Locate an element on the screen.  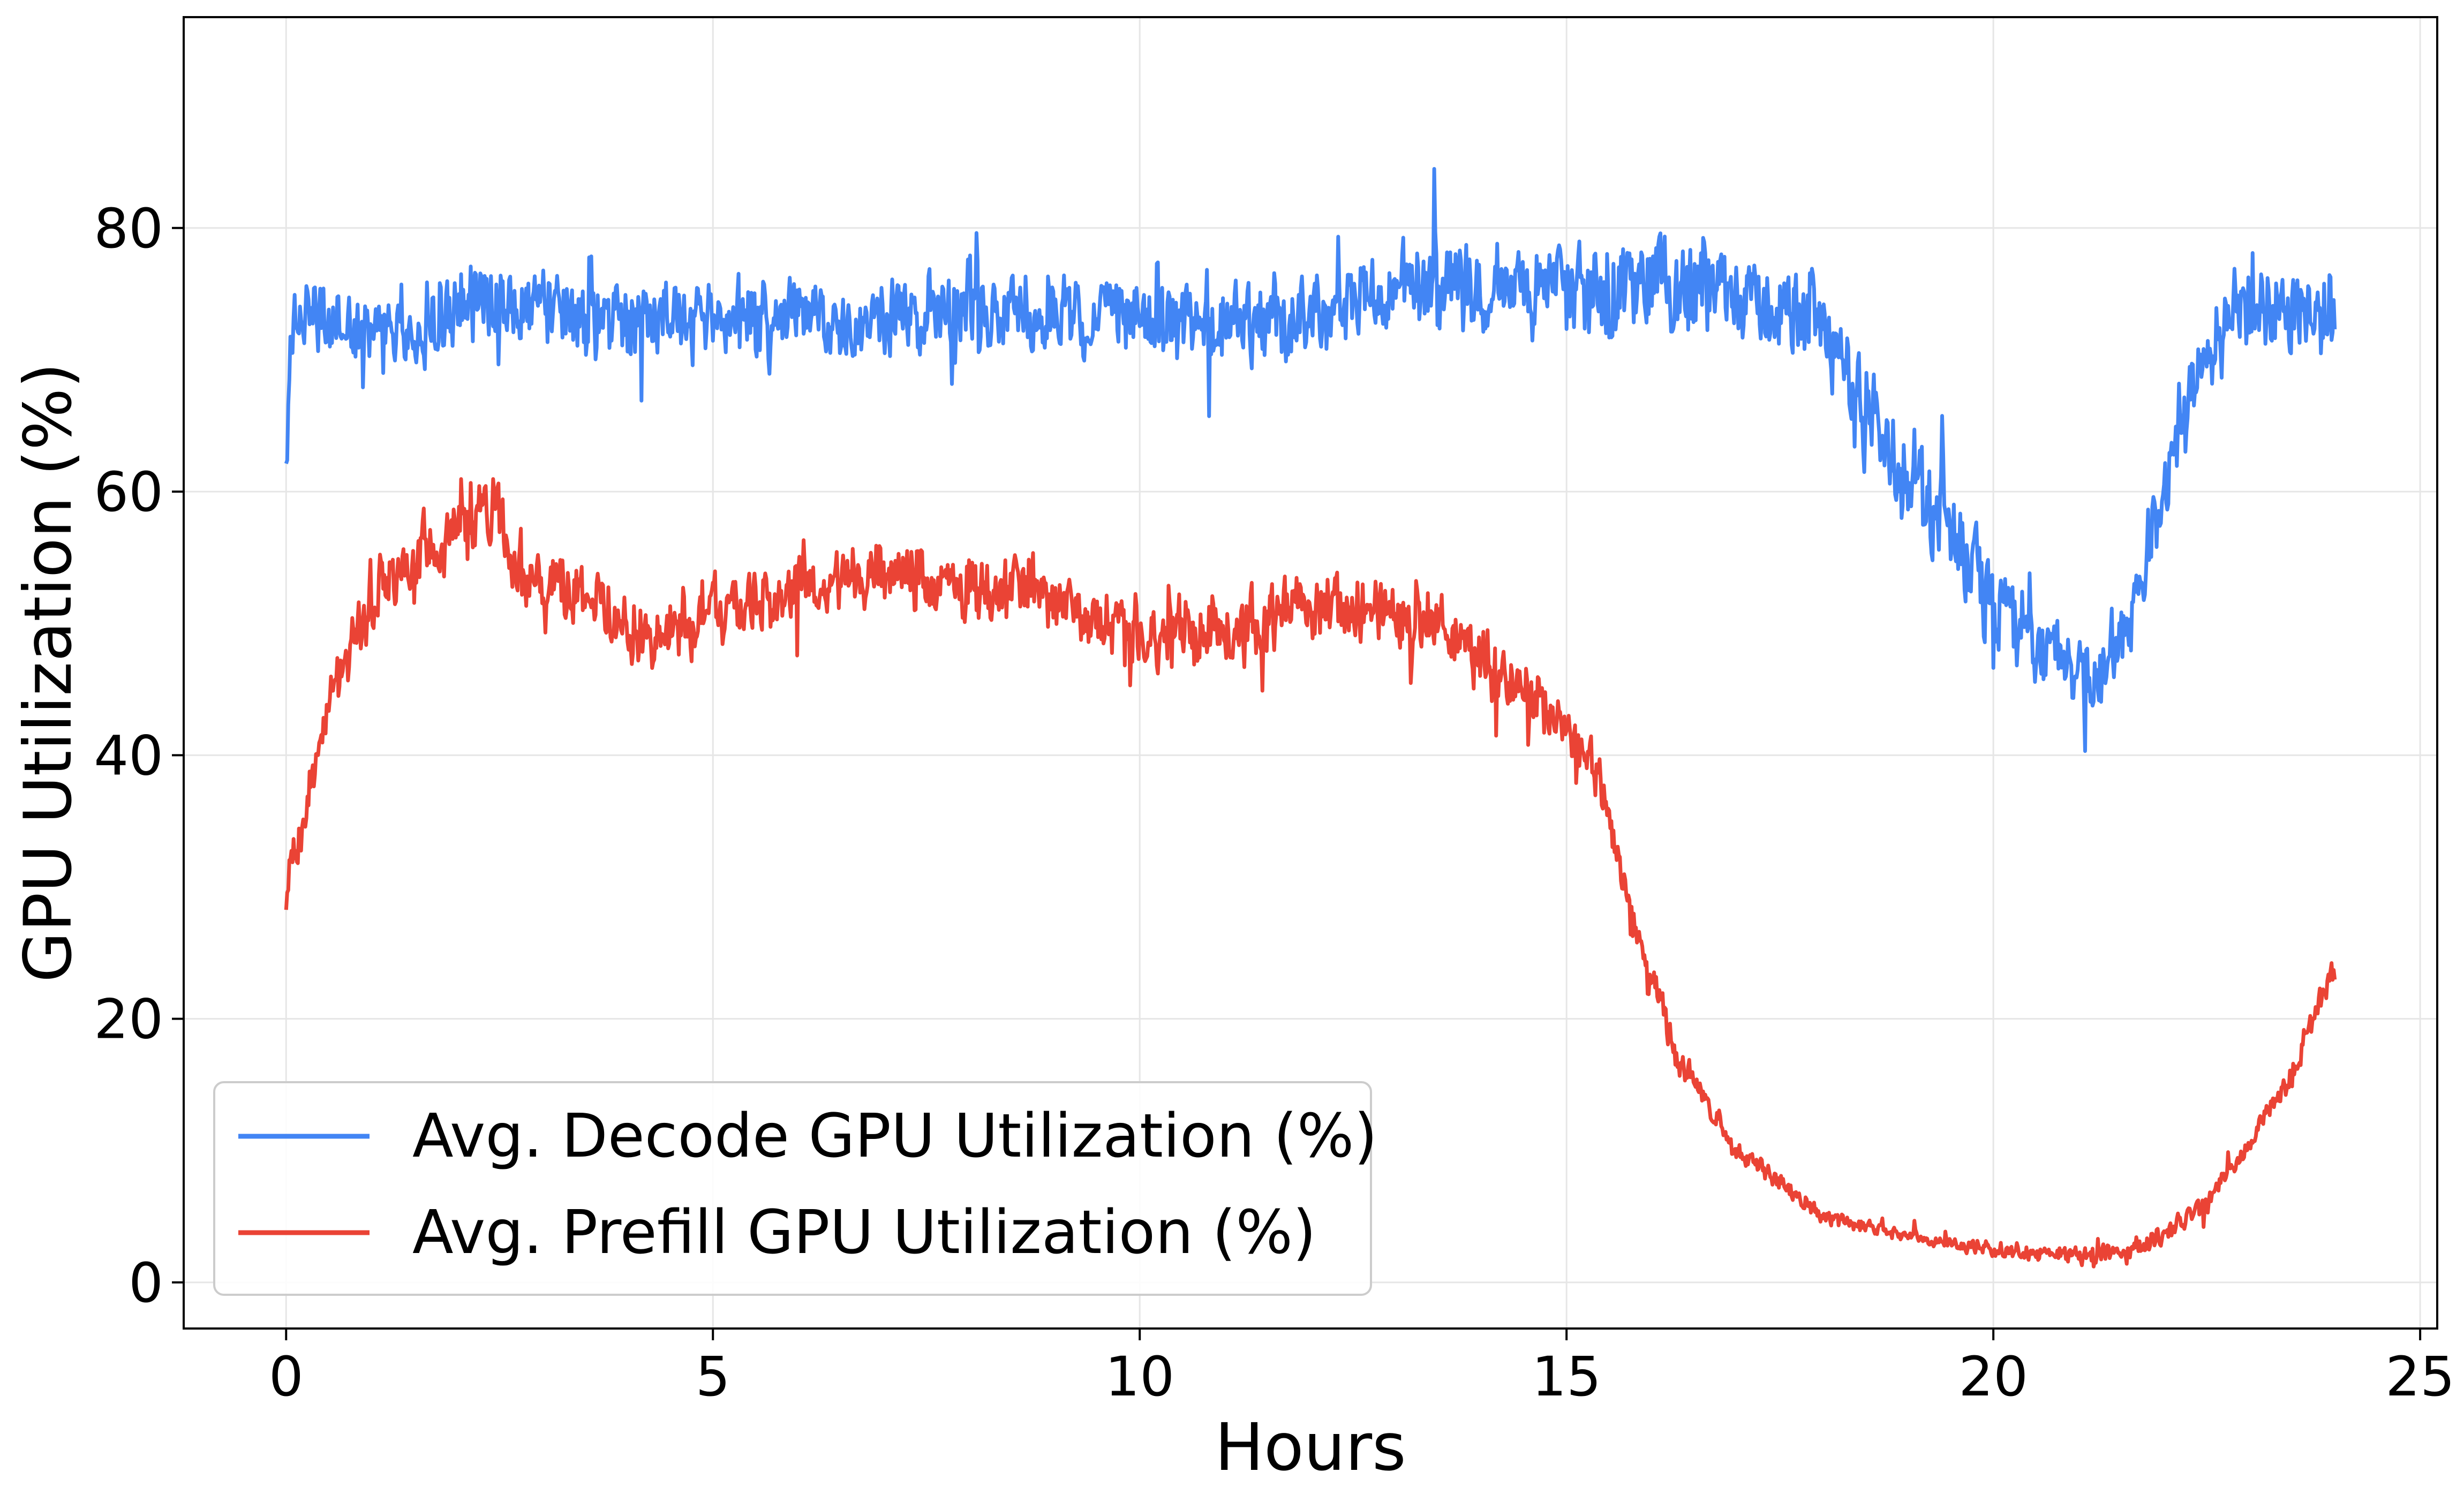
x-tick-label: 20 is located at coordinates (1993, 1377).